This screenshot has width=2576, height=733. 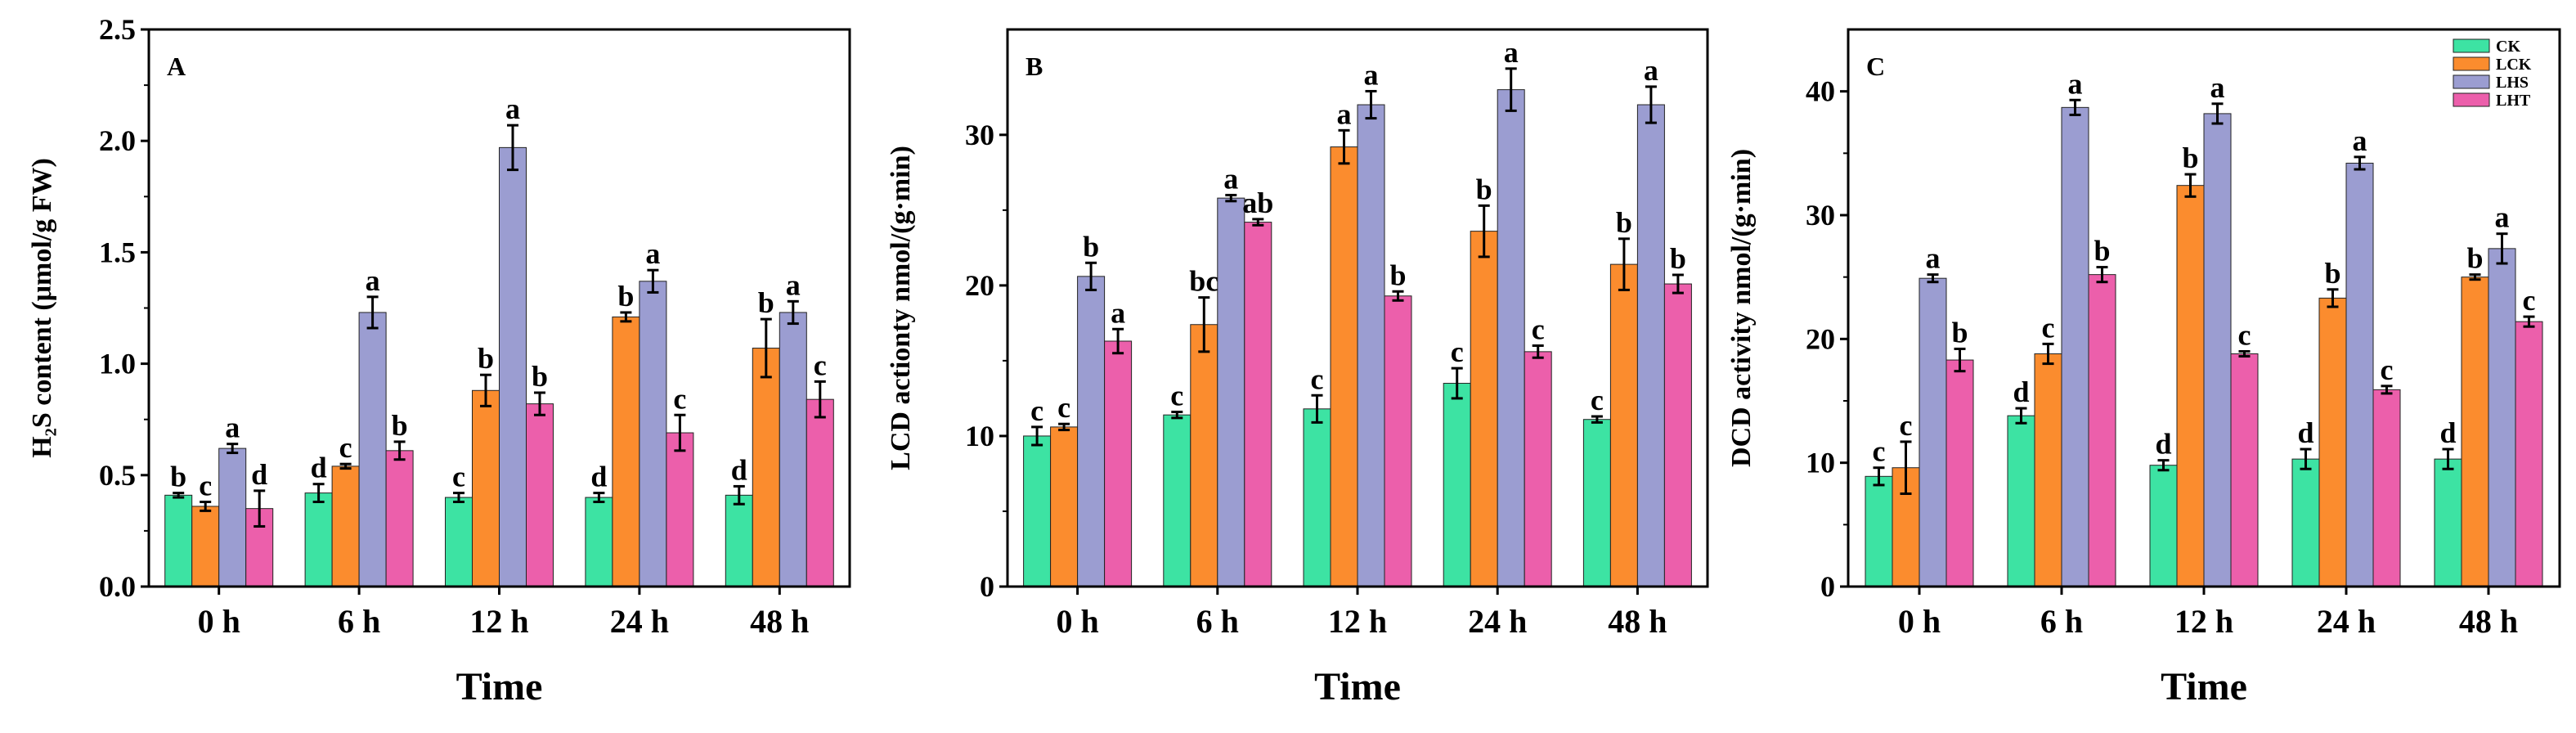 What do you see at coordinates (2204, 686) in the screenshot?
I see `x-axis-title: Time` at bounding box center [2204, 686].